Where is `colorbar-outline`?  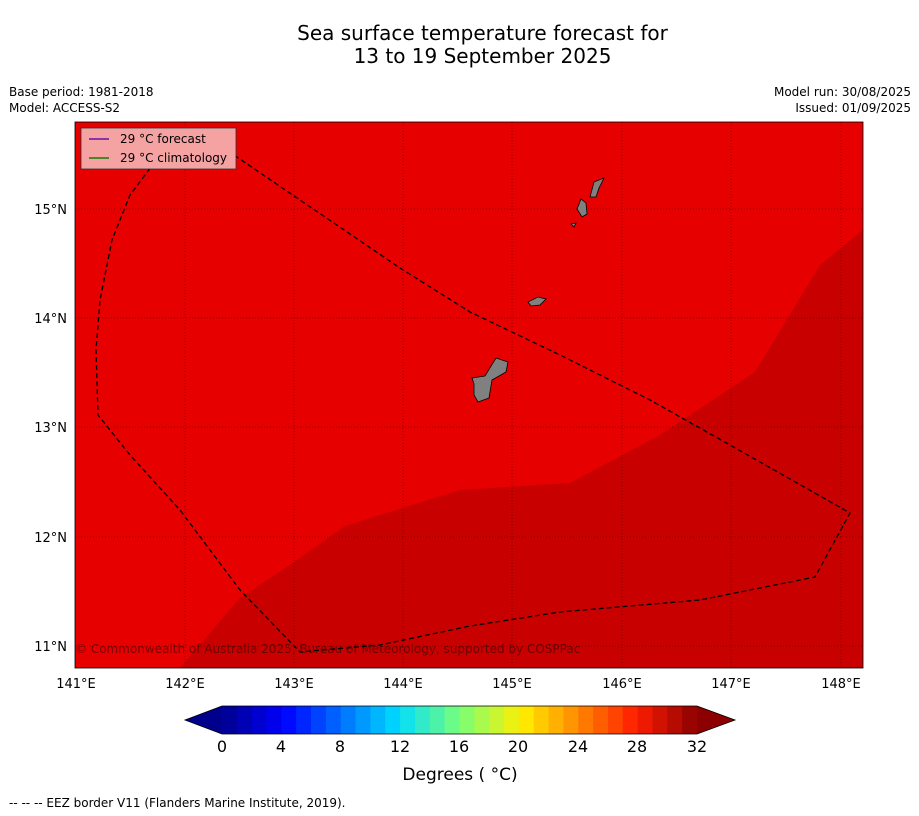 colorbar-outline is located at coordinates (460, 720).